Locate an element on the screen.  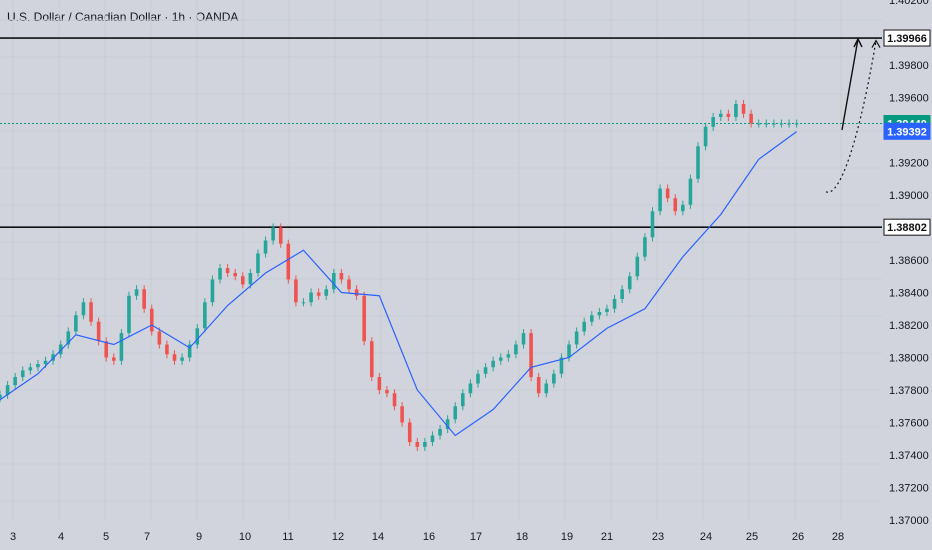
x-tick-label: 21 is located at coordinates (607, 537).